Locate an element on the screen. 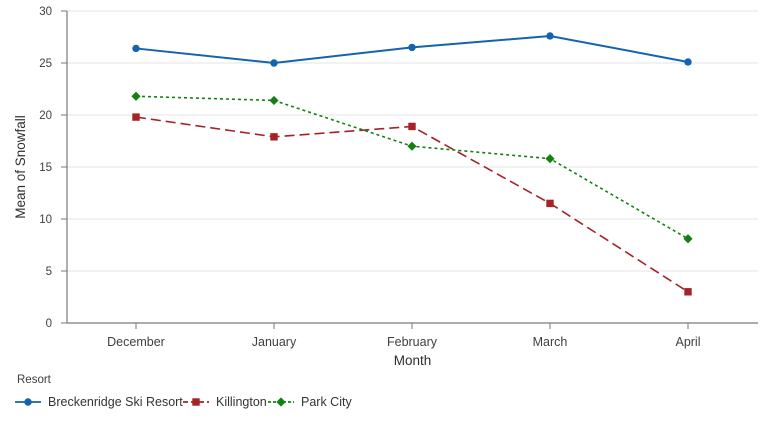  y-tick-label: 30 is located at coordinates (45, 12).